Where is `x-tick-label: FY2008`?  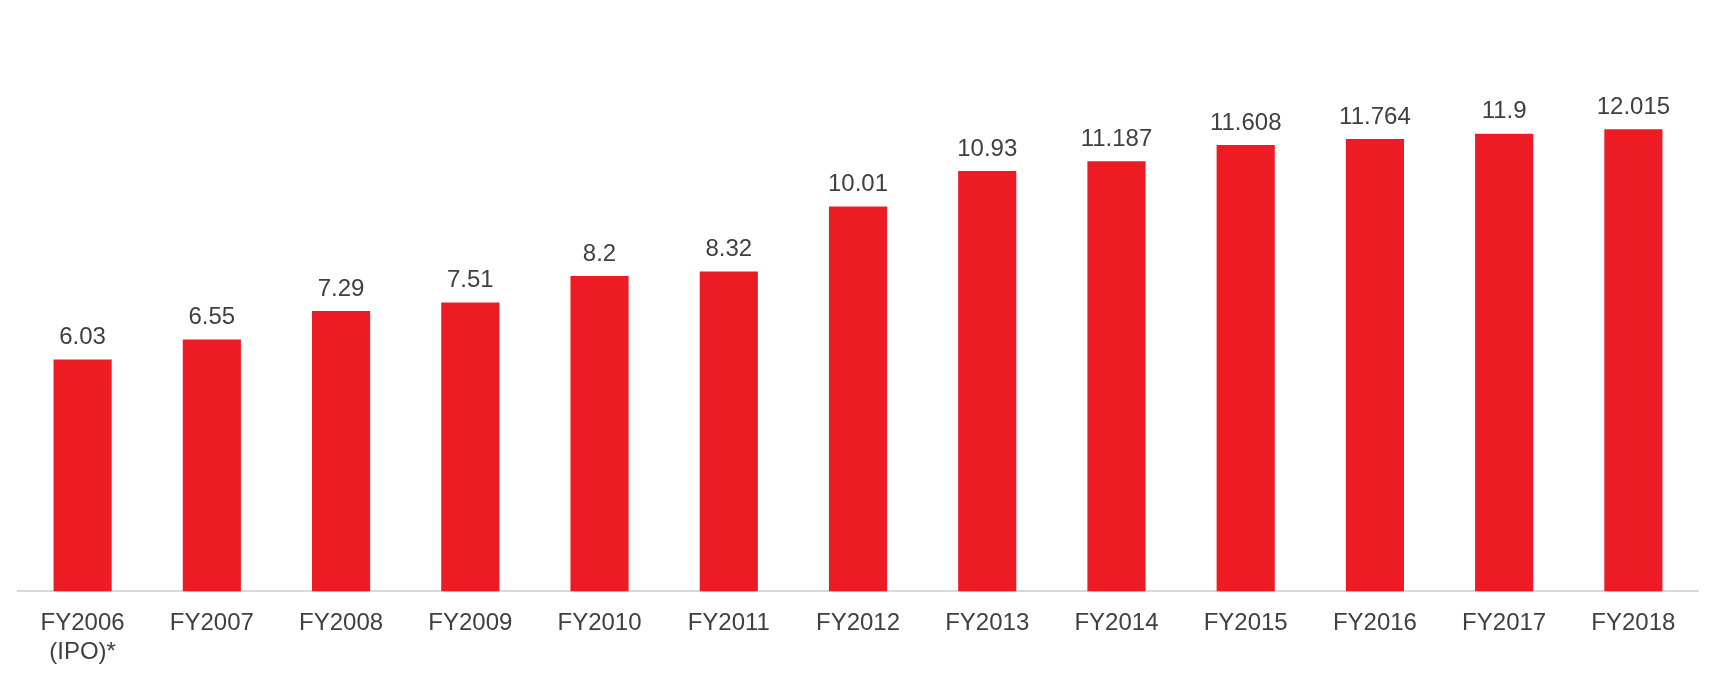
x-tick-label: FY2008 is located at coordinates (341, 622).